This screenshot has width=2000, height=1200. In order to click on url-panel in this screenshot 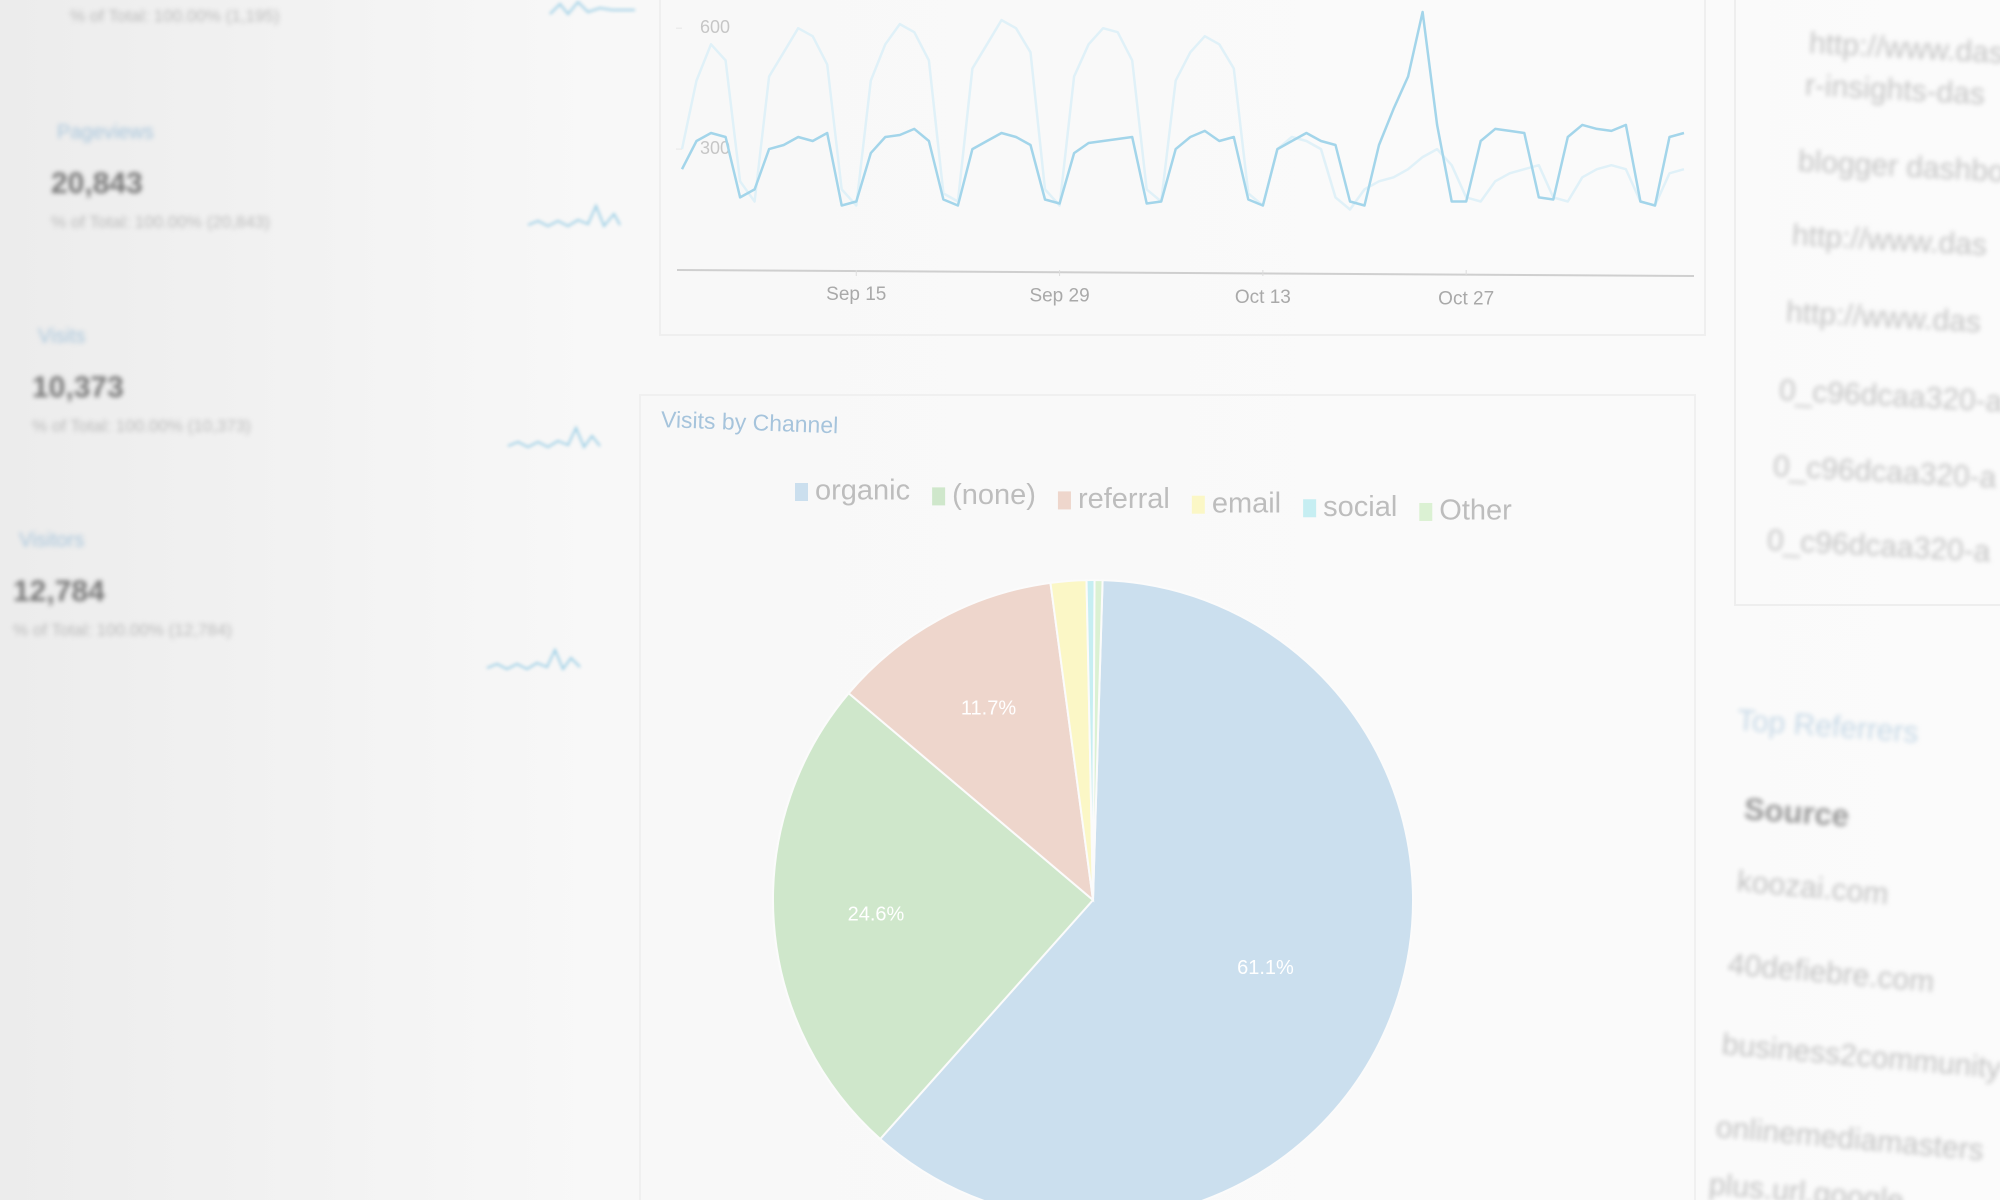, I will do `click(1867, 303)`.